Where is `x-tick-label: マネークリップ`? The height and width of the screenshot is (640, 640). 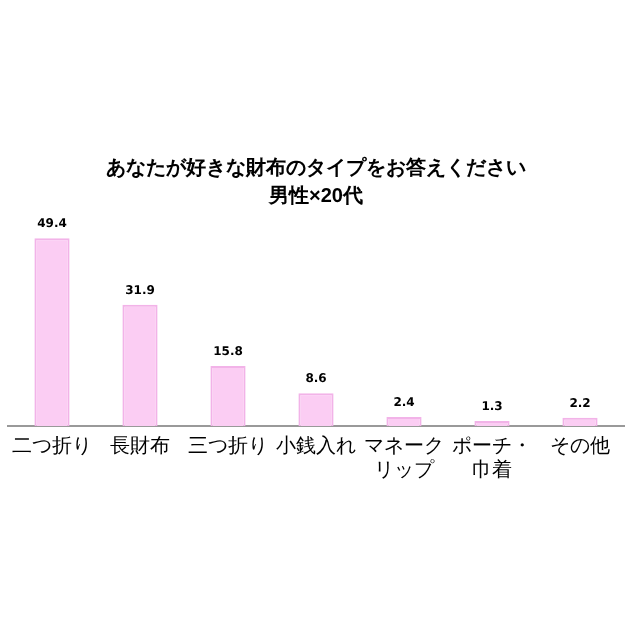
x-tick-label: マネークリップ is located at coordinates (404, 458).